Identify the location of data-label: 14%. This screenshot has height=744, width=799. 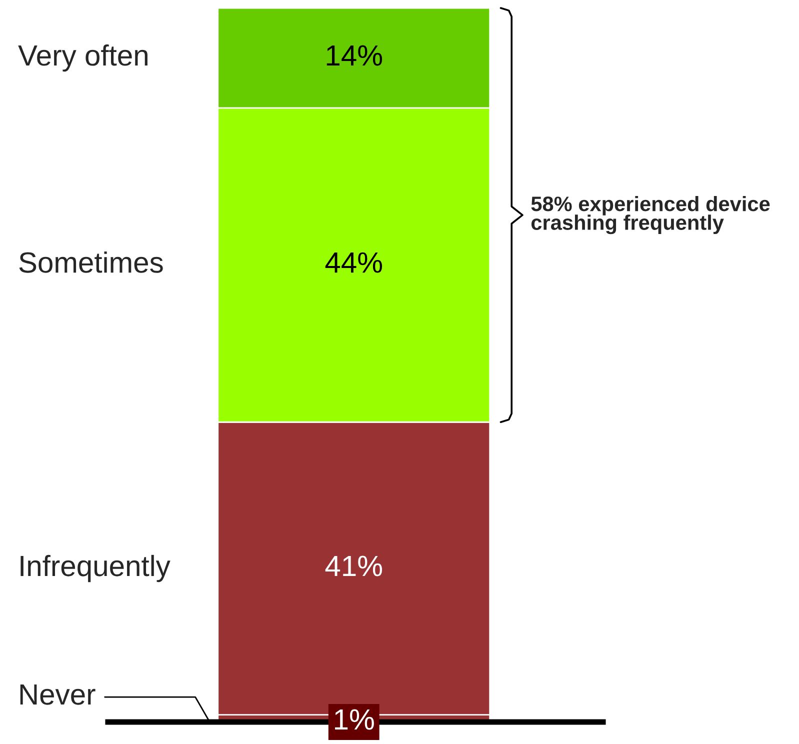
(354, 55).